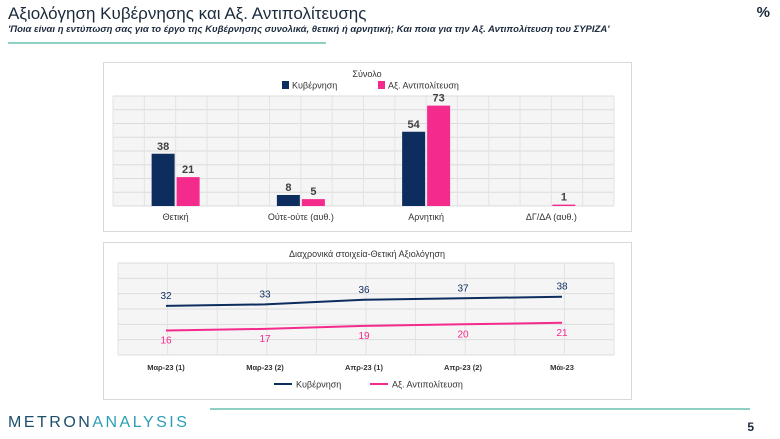 This screenshot has width=780, height=439. I want to click on legend-swatch-opposition, so click(381, 85).